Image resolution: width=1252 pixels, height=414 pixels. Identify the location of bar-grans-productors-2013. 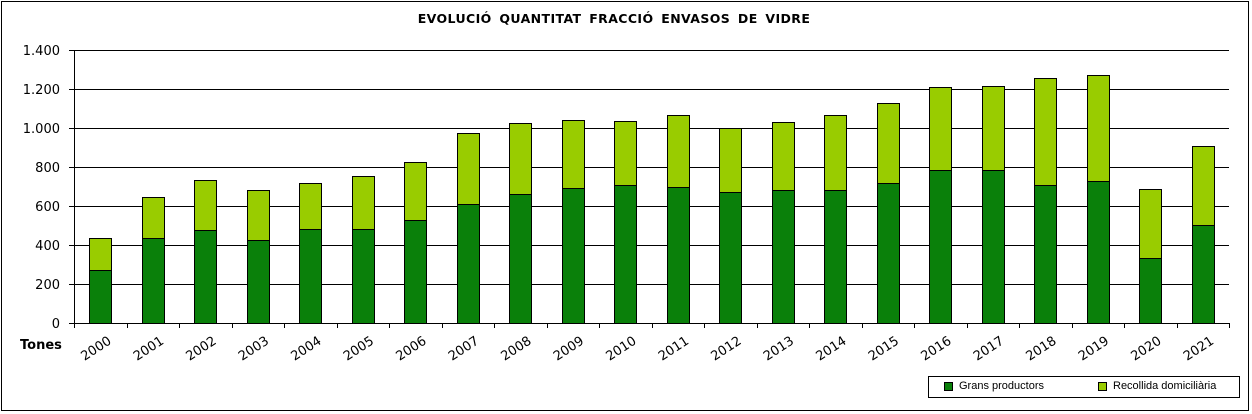
(783, 257).